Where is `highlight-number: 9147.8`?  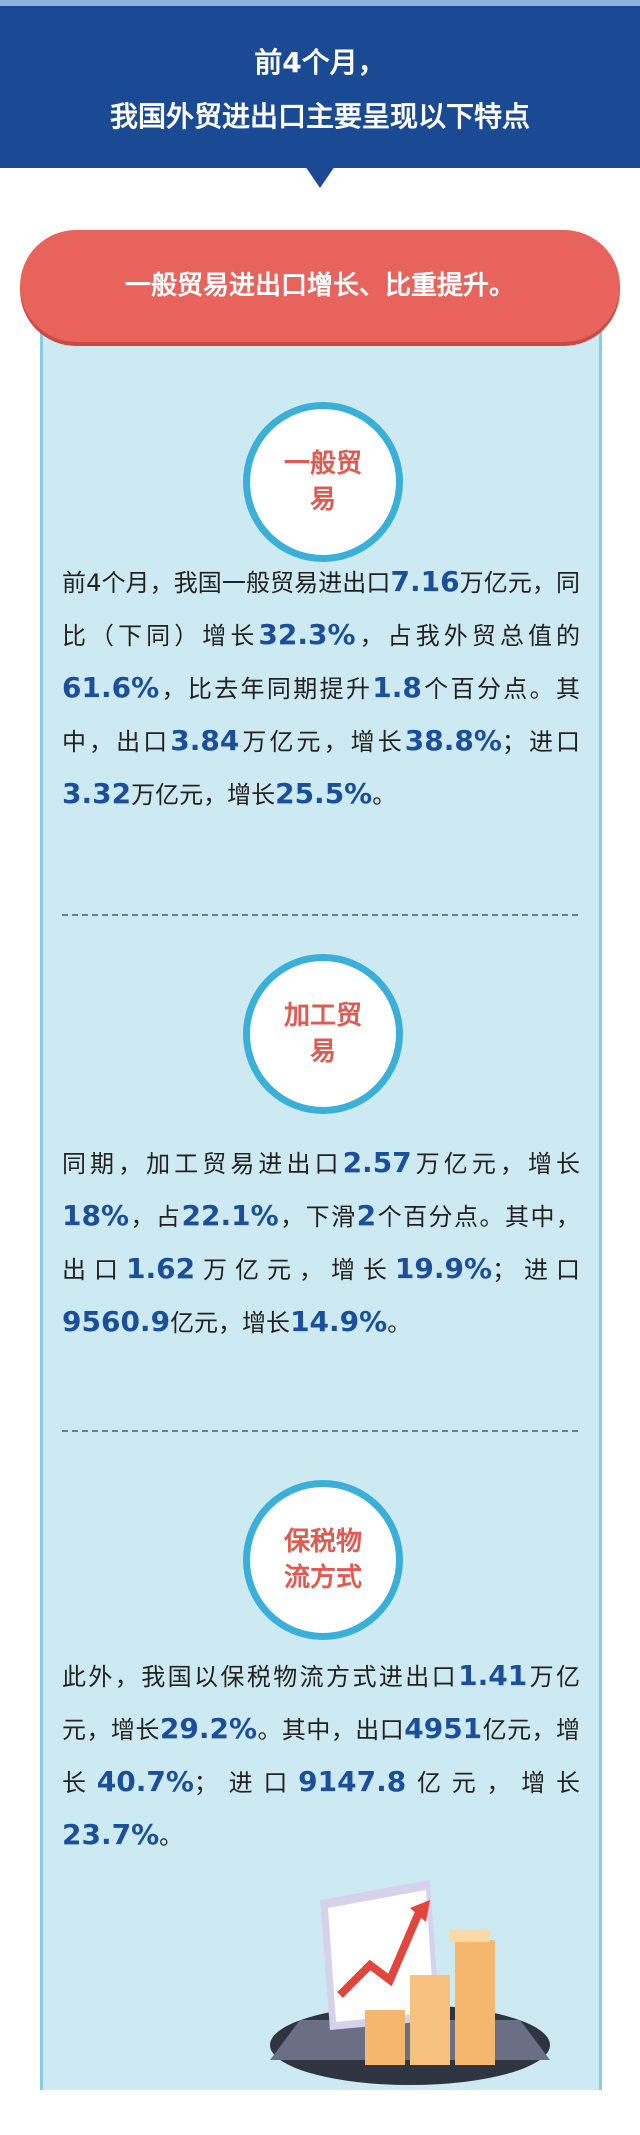 highlight-number: 9147.8 is located at coordinates (352, 1781).